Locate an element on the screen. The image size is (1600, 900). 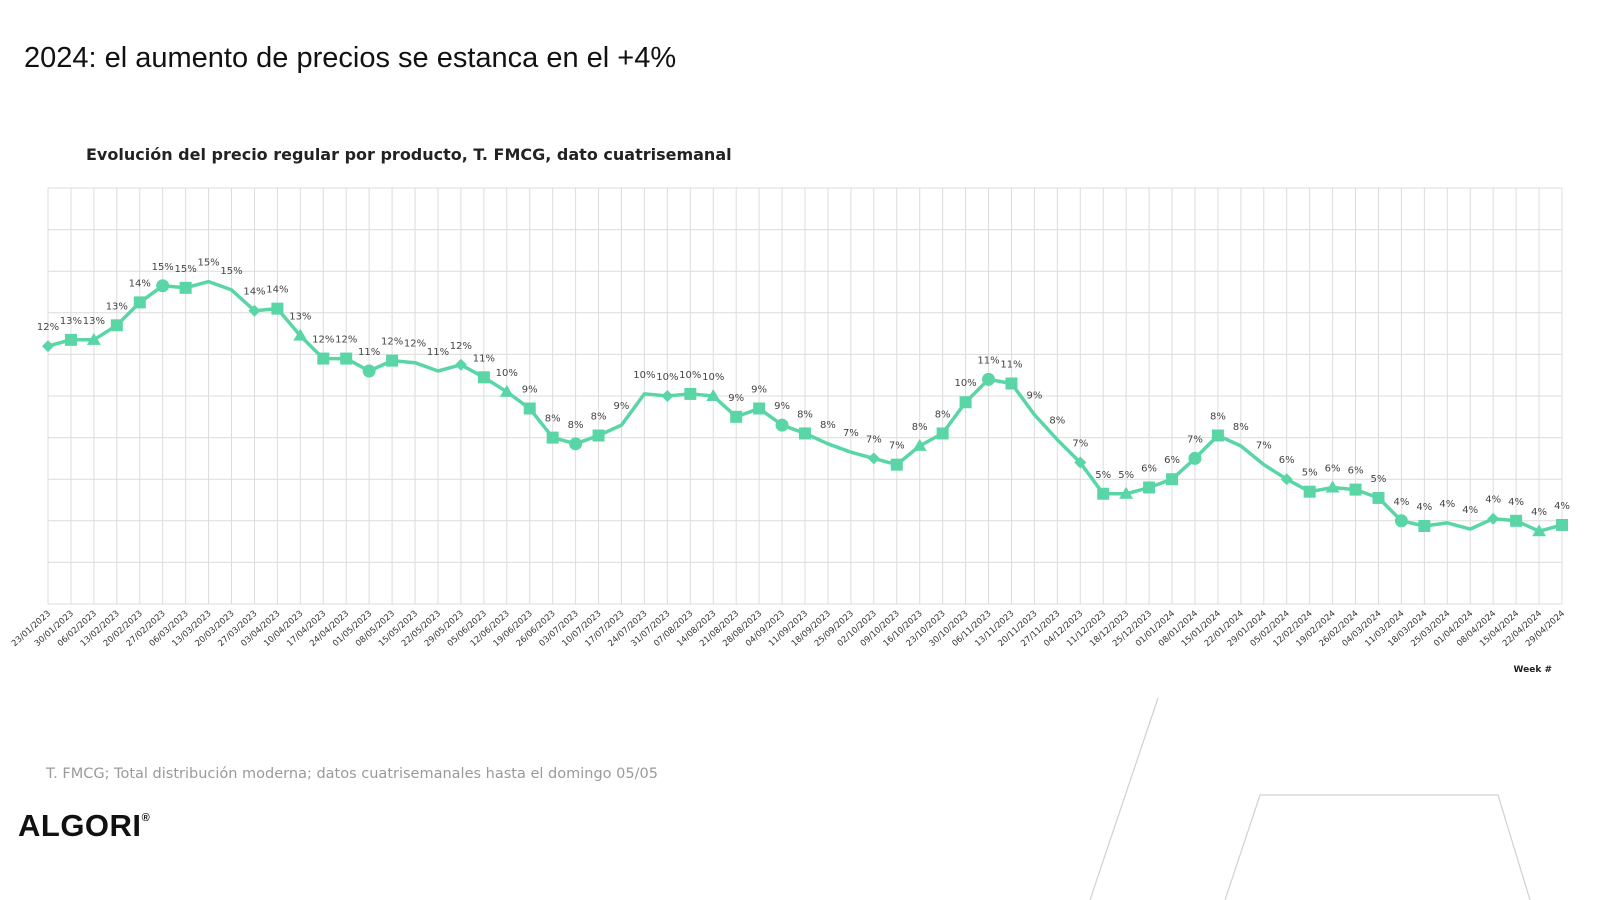
x-axis-label: Week # is located at coordinates (1533, 670).